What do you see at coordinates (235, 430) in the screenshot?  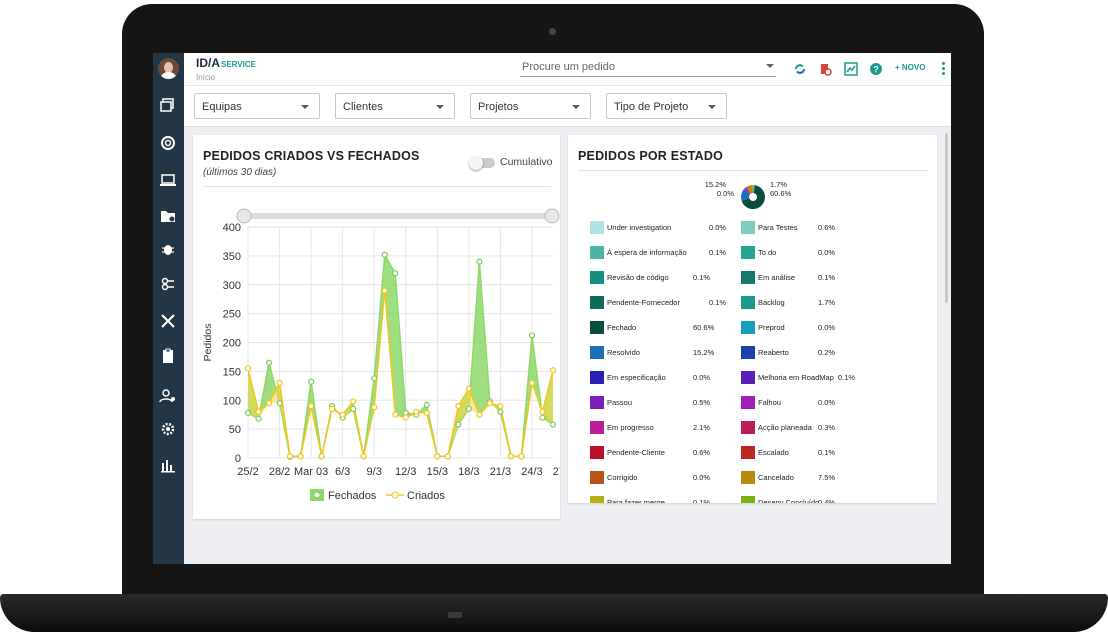 I see `y-tick-label: 50` at bounding box center [235, 430].